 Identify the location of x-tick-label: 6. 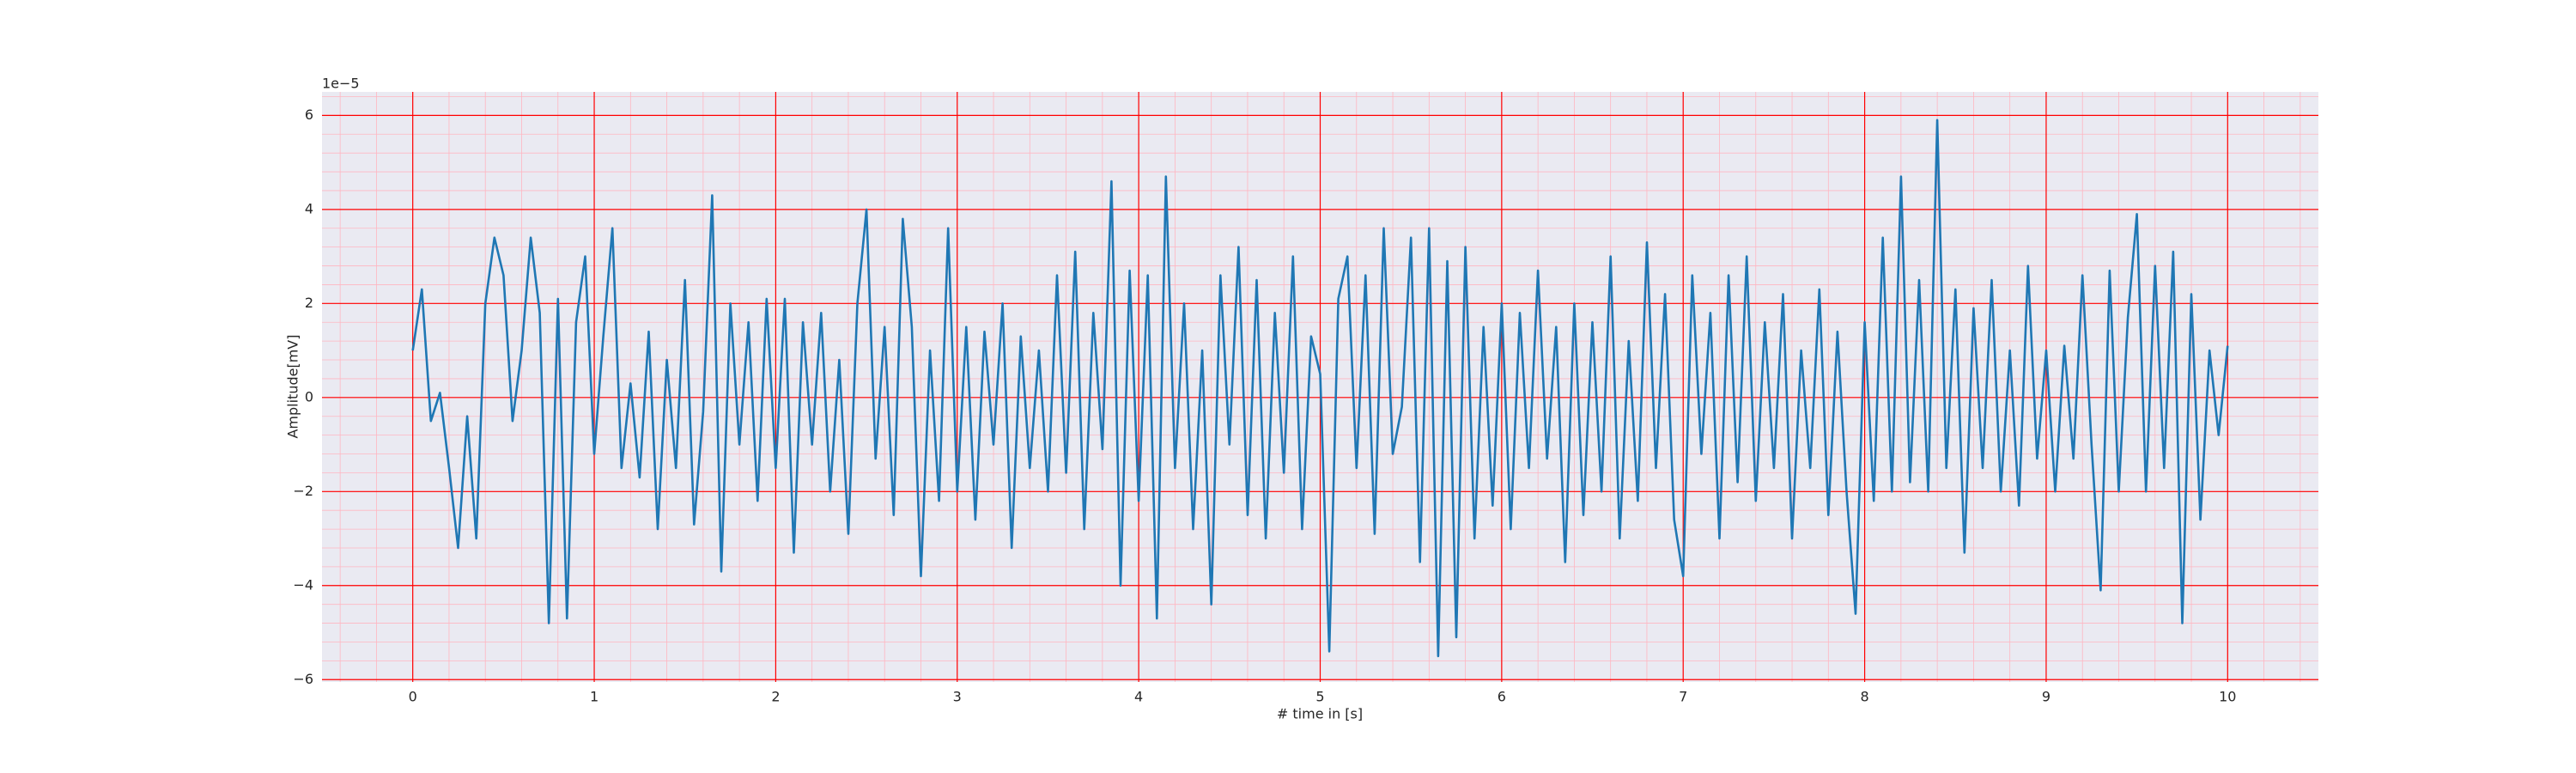
(1502, 697).